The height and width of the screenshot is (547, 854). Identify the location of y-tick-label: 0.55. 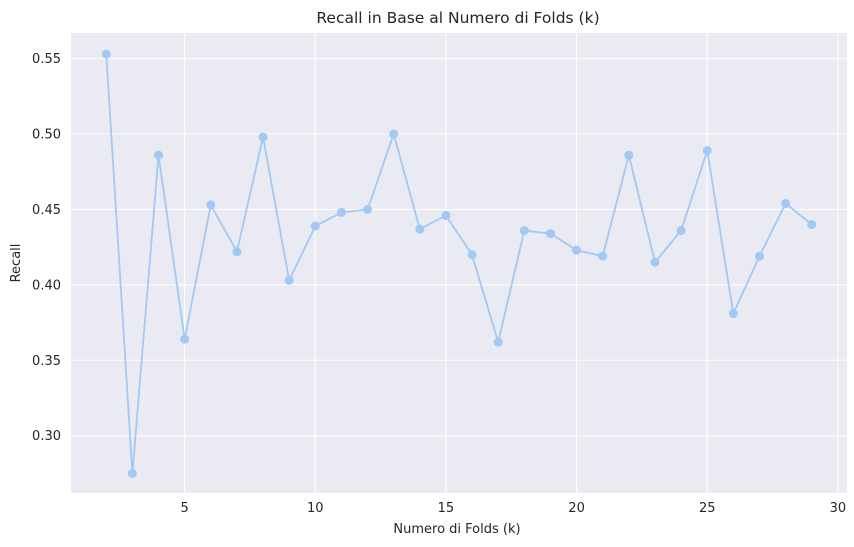
(46, 59).